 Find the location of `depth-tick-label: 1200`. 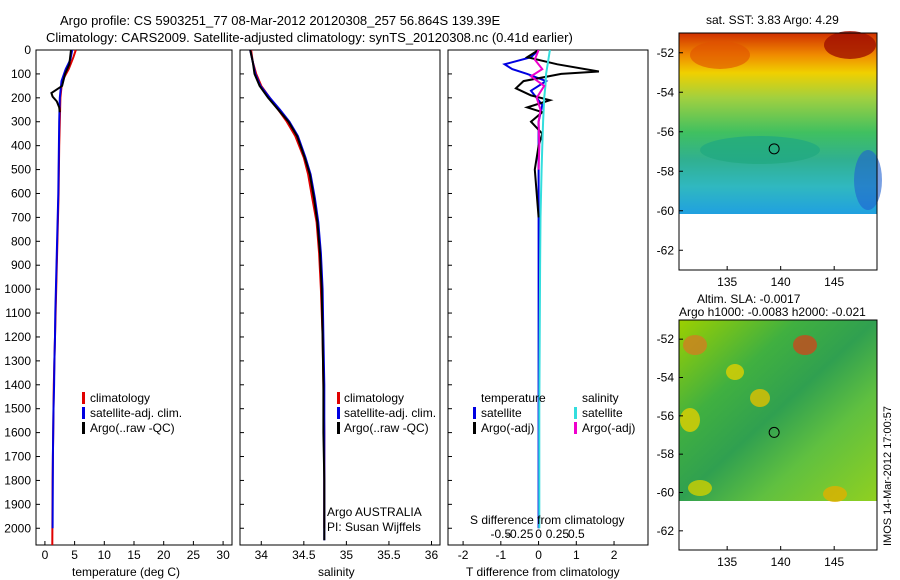

depth-tick-label: 1200 is located at coordinates (17, 337).